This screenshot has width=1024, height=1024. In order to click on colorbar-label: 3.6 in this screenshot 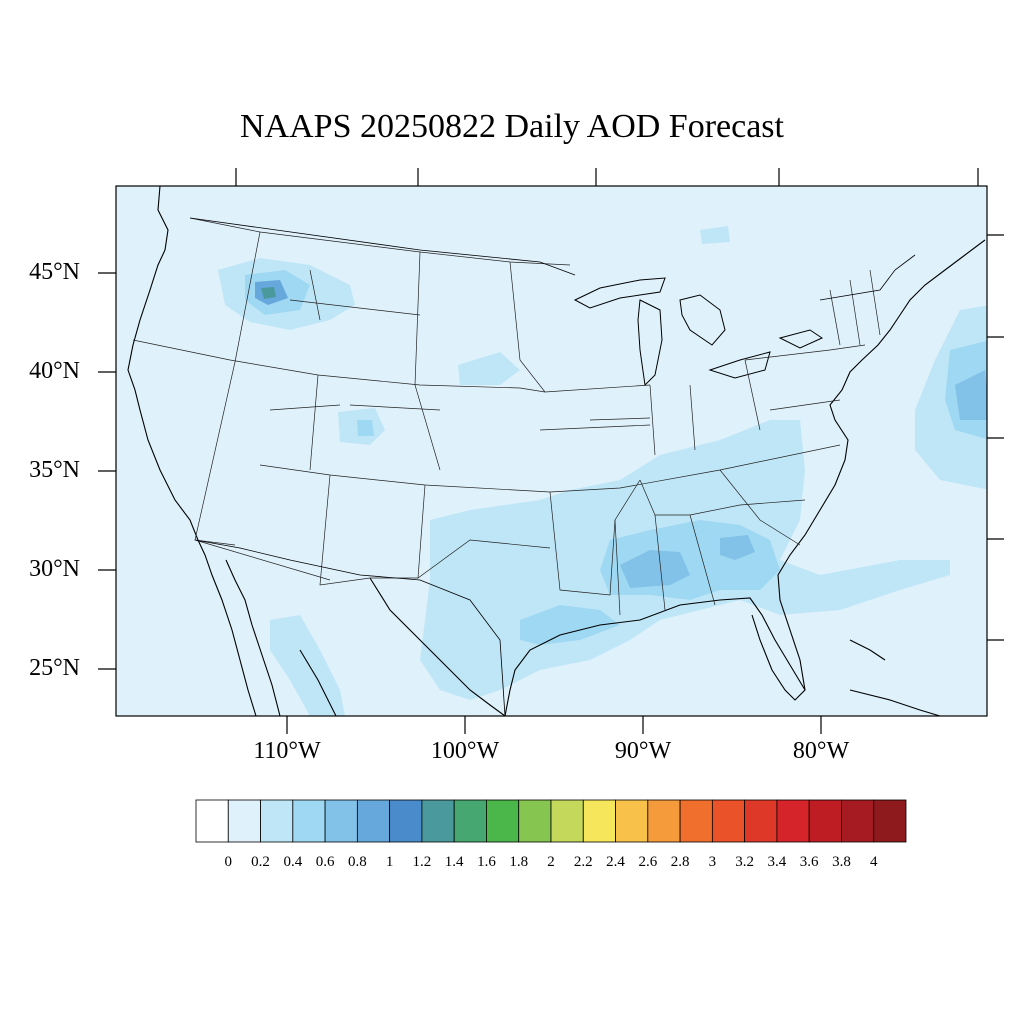, I will do `click(809, 862)`.